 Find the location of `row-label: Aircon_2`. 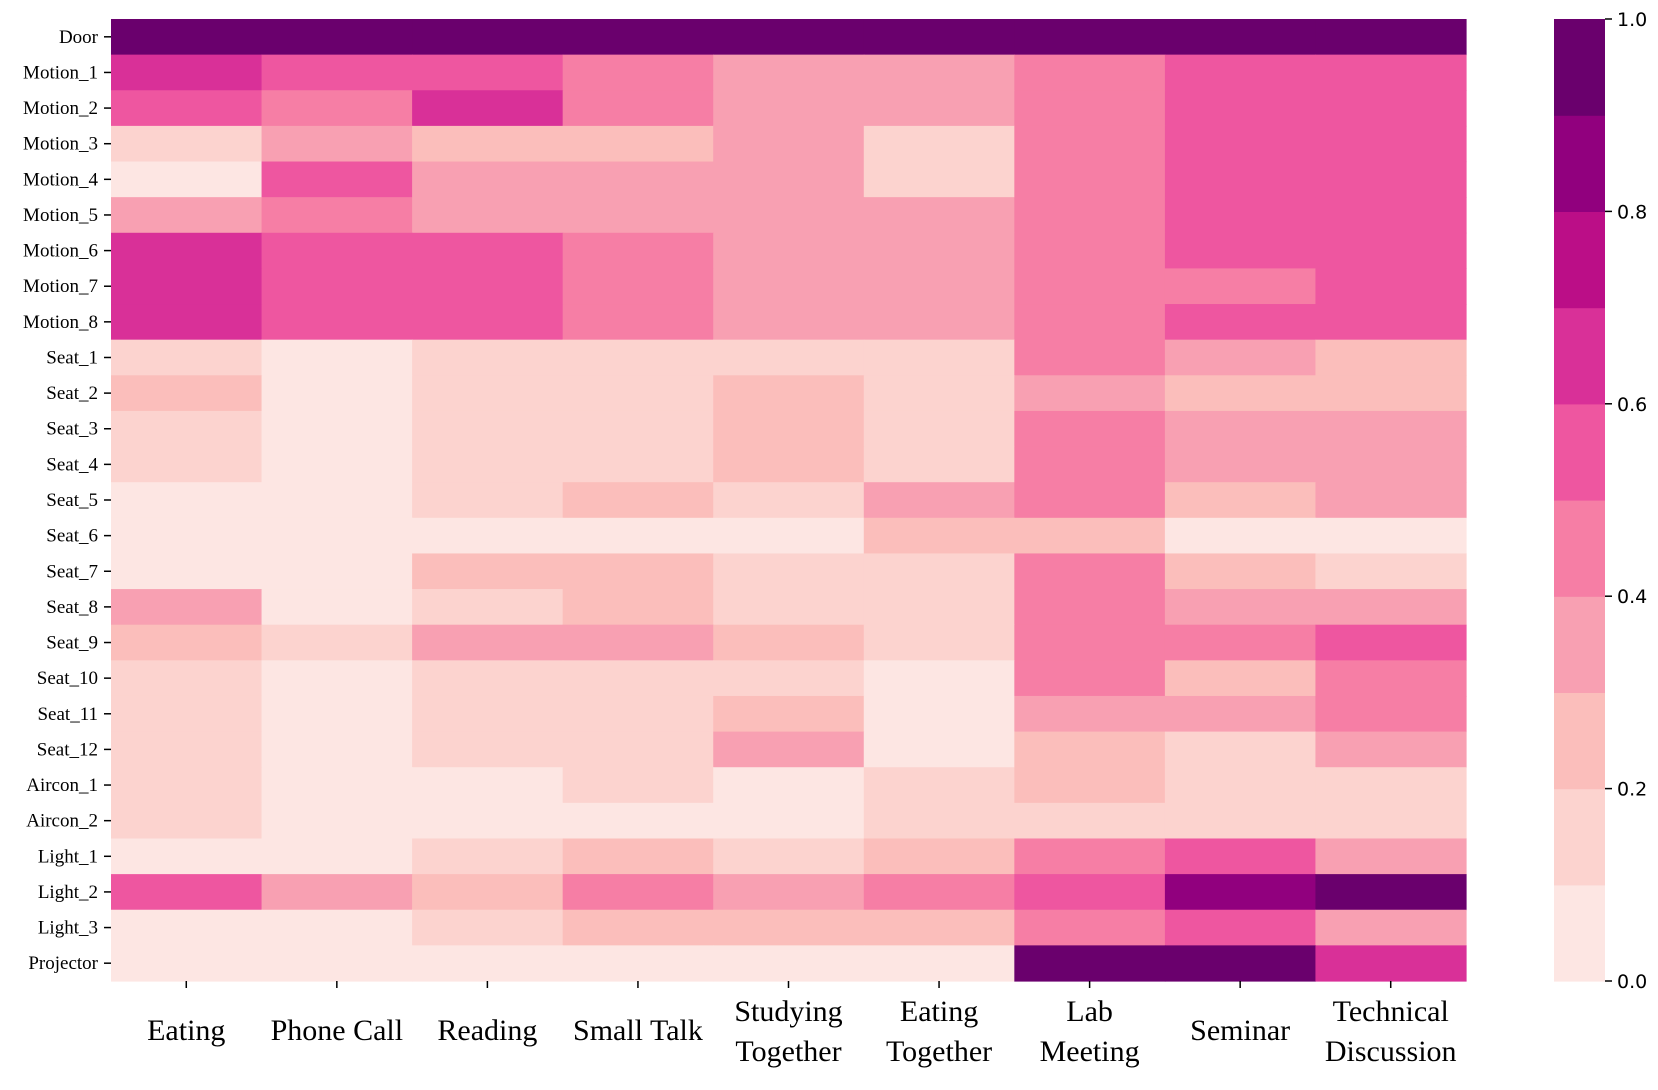

row-label: Aircon_2 is located at coordinates (62, 821).